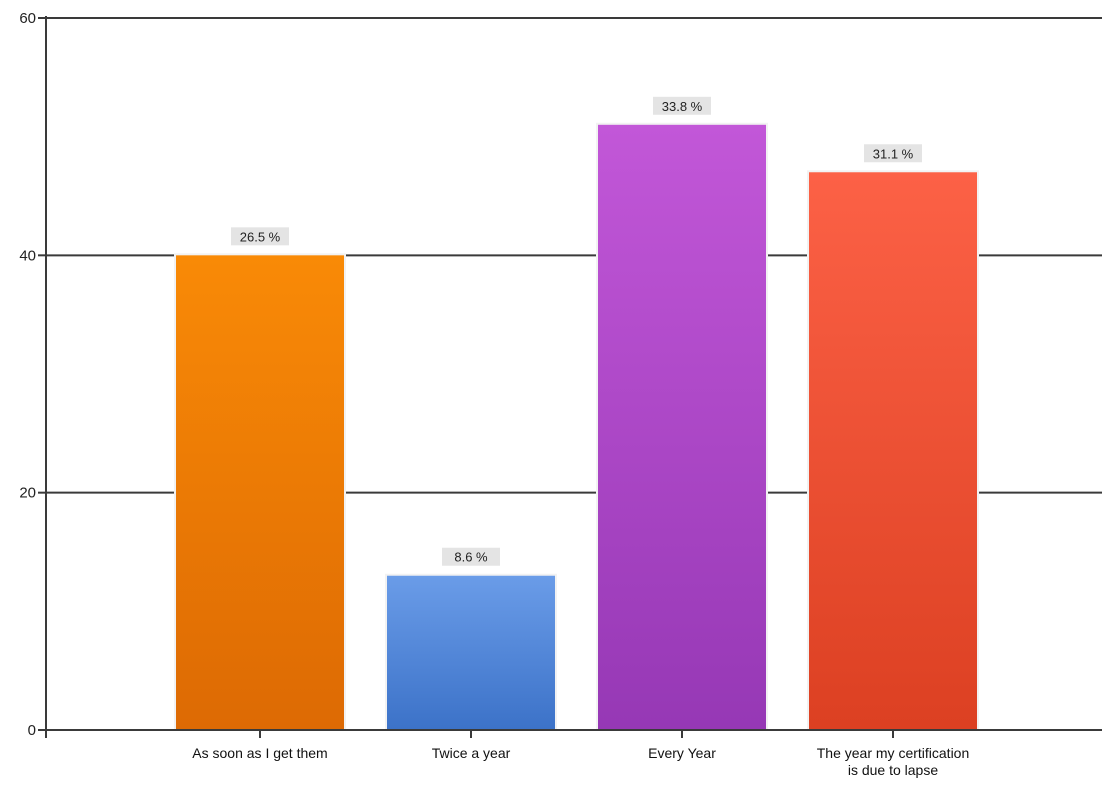  What do you see at coordinates (259, 753) in the screenshot?
I see `category-label-0: As soon as I get them` at bounding box center [259, 753].